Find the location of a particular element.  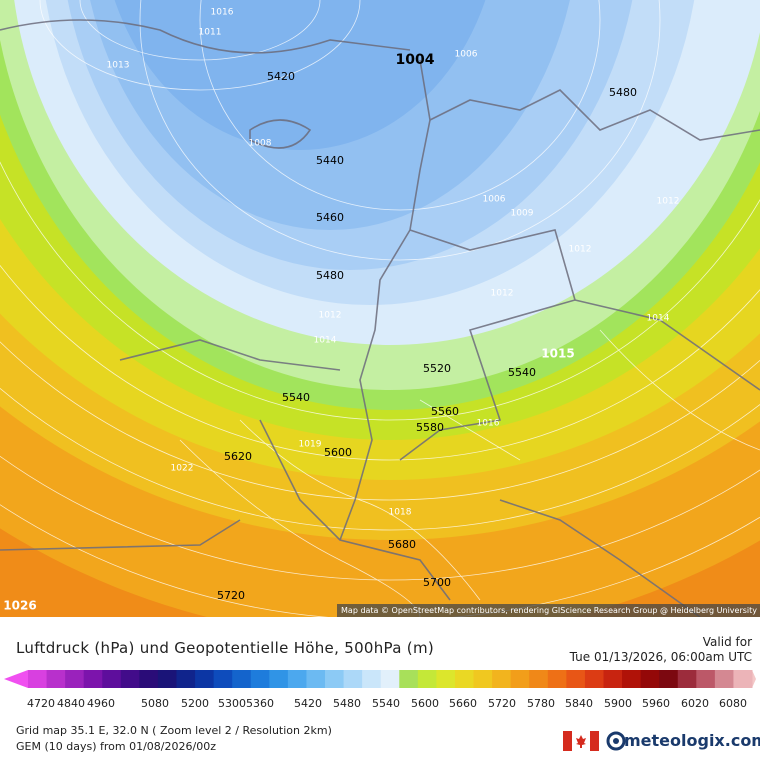

pressure-label: 1013 is located at coordinates (118, 66).